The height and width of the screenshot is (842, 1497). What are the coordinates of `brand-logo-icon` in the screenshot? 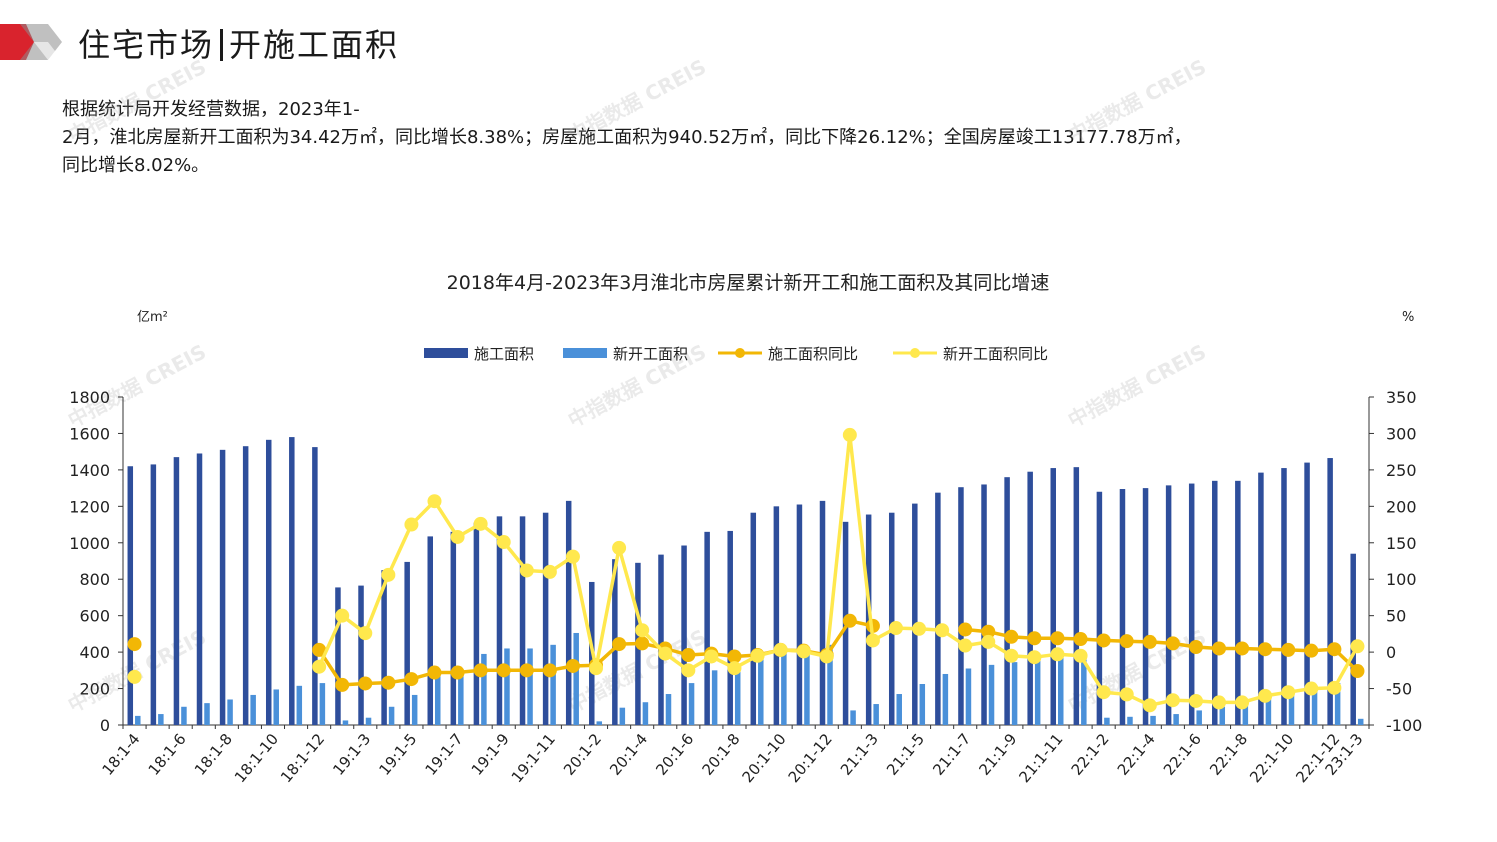 It's located at (31, 42).